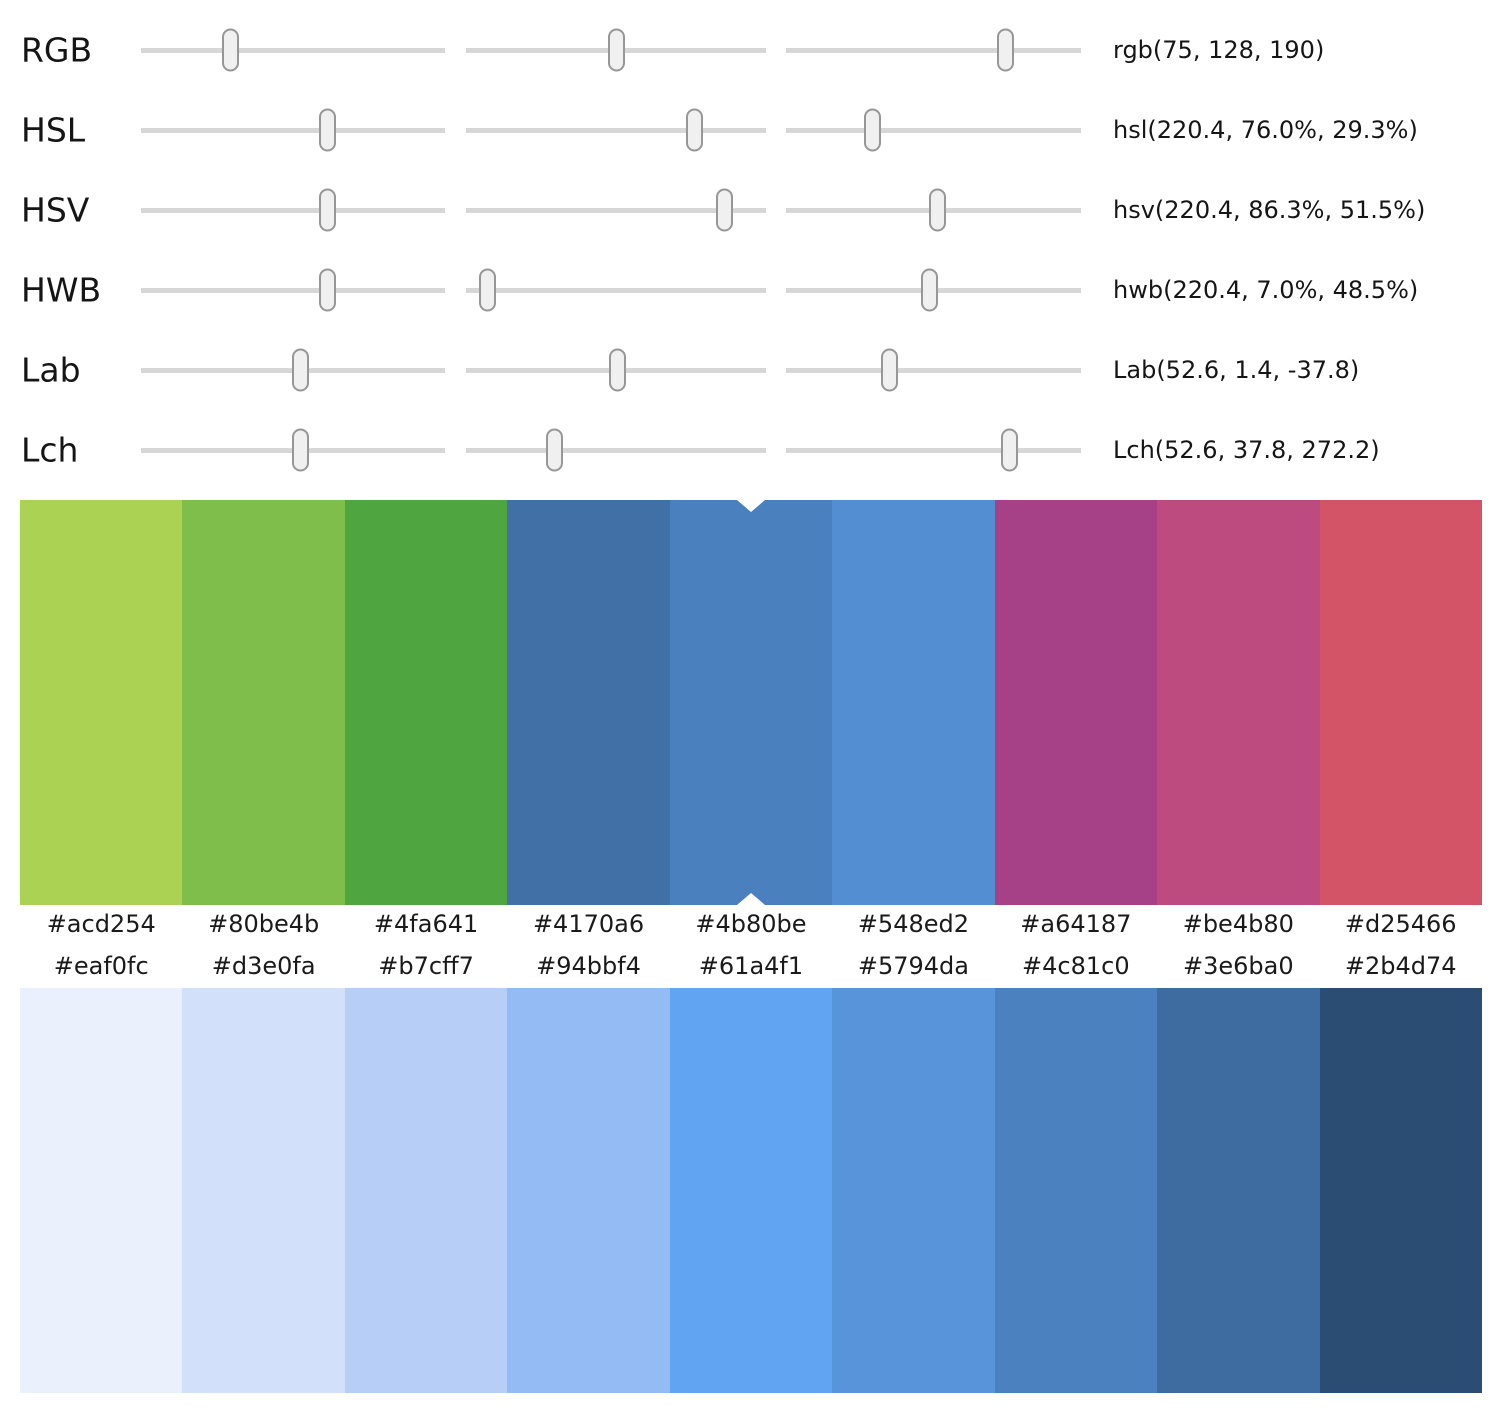 This screenshot has width=1501, height=1415. I want to click on hex-code-label-4b80be: #4b80be, so click(751, 924).